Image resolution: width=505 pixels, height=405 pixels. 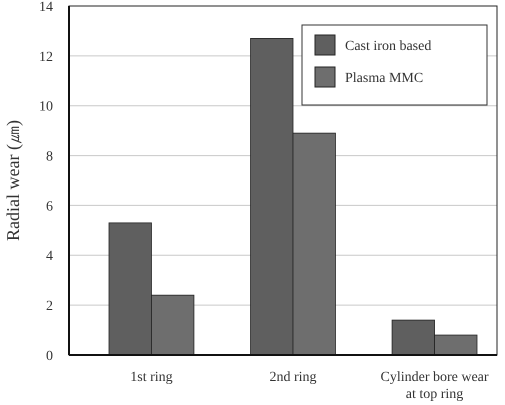 I want to click on y-tick-label: 6, so click(x=49, y=206).